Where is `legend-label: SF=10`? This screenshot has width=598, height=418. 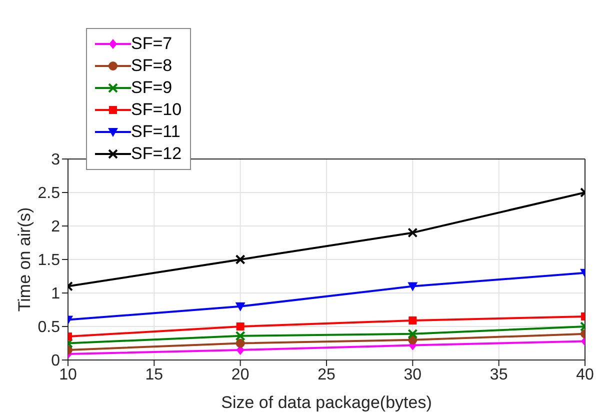 legend-label: SF=10 is located at coordinates (156, 110).